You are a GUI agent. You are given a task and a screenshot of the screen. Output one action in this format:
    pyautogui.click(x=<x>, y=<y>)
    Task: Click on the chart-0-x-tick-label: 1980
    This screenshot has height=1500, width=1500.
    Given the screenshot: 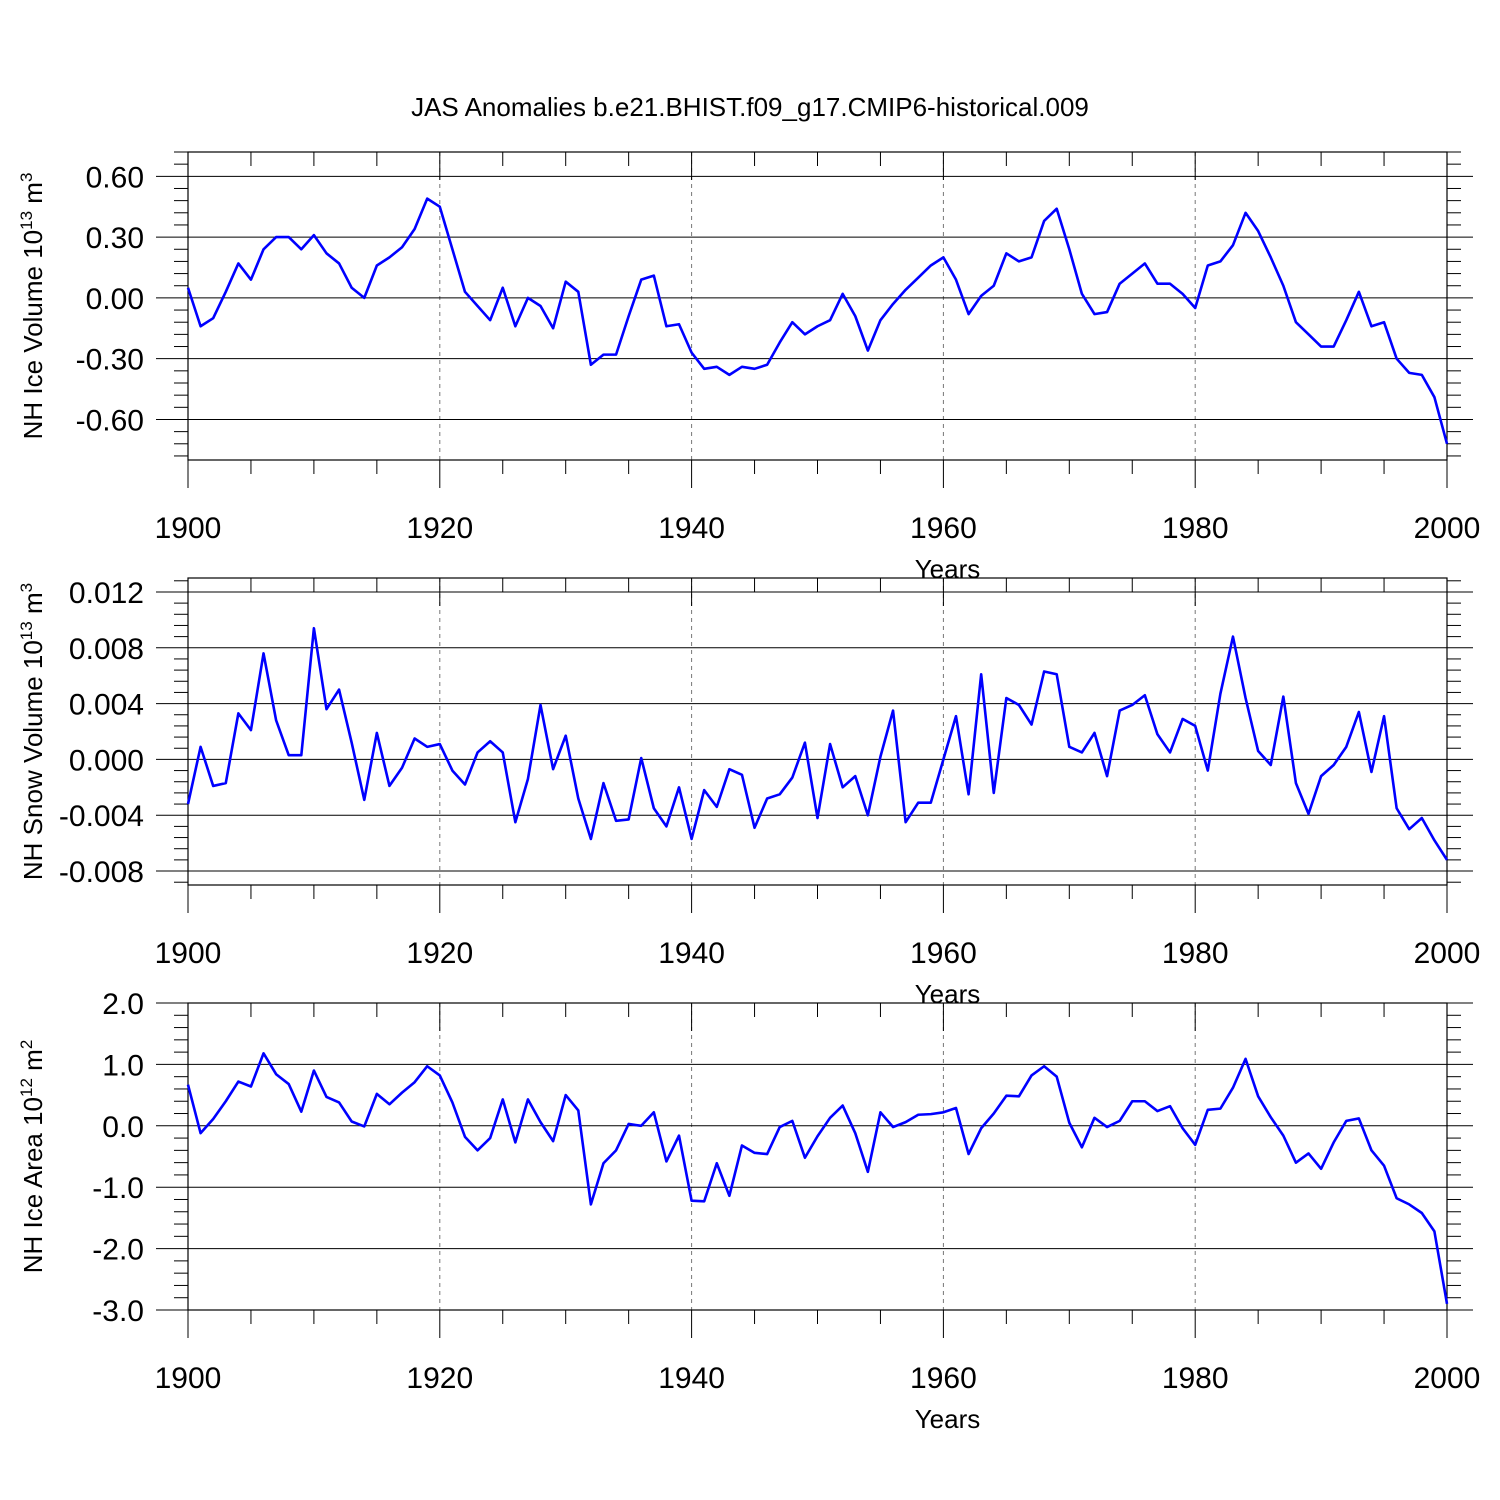 What is the action you would take?
    pyautogui.click(x=1195, y=528)
    